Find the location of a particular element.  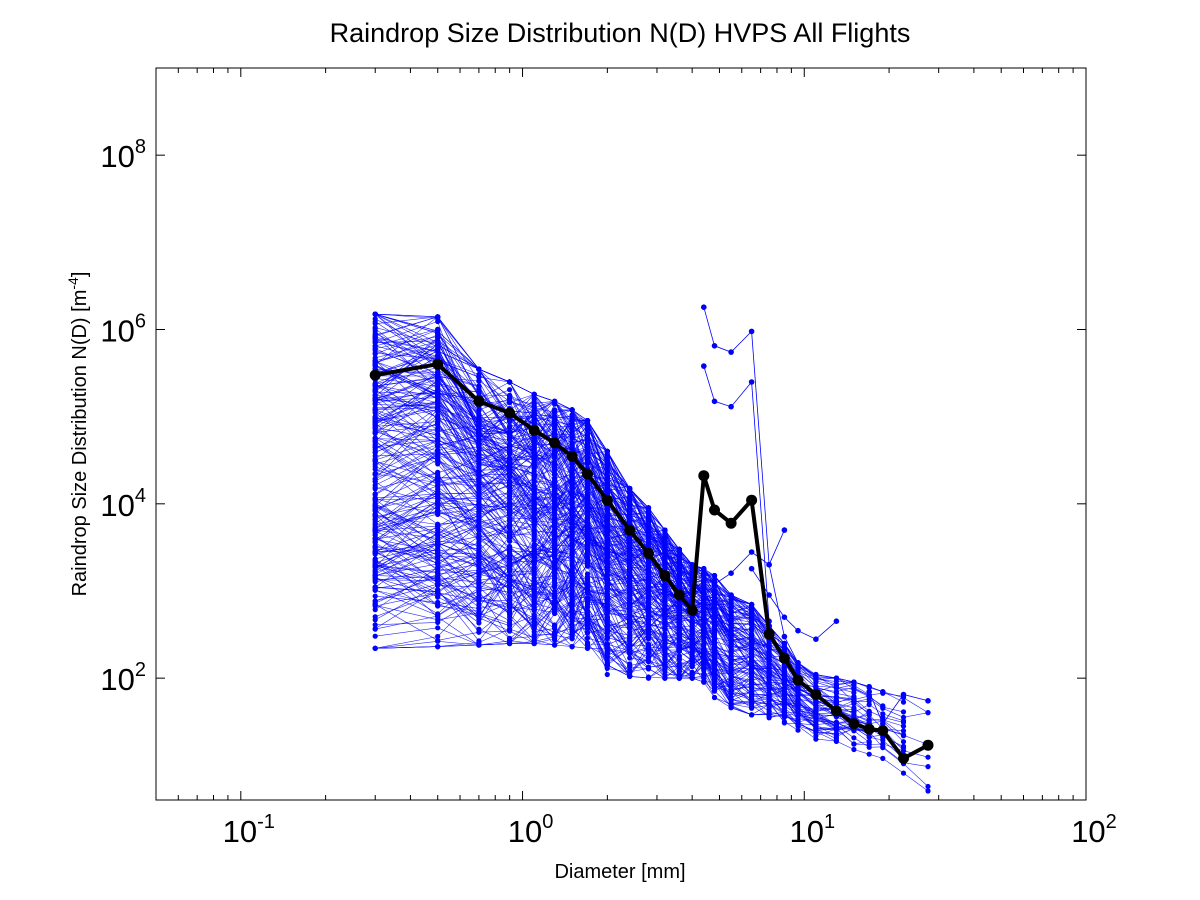

y-tick-label: 106 is located at coordinates (123, 329).